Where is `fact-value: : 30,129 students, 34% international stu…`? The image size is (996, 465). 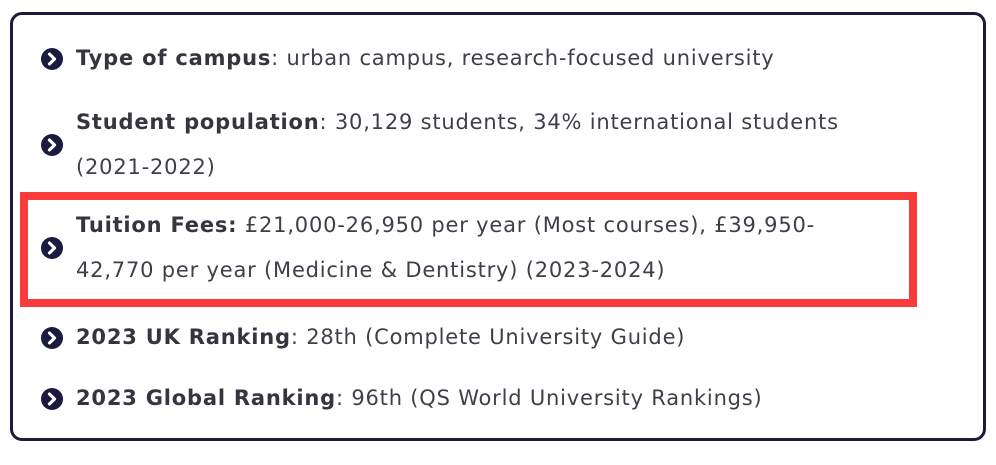 fact-value: : 30,129 students, 34% international stu… is located at coordinates (579, 122).